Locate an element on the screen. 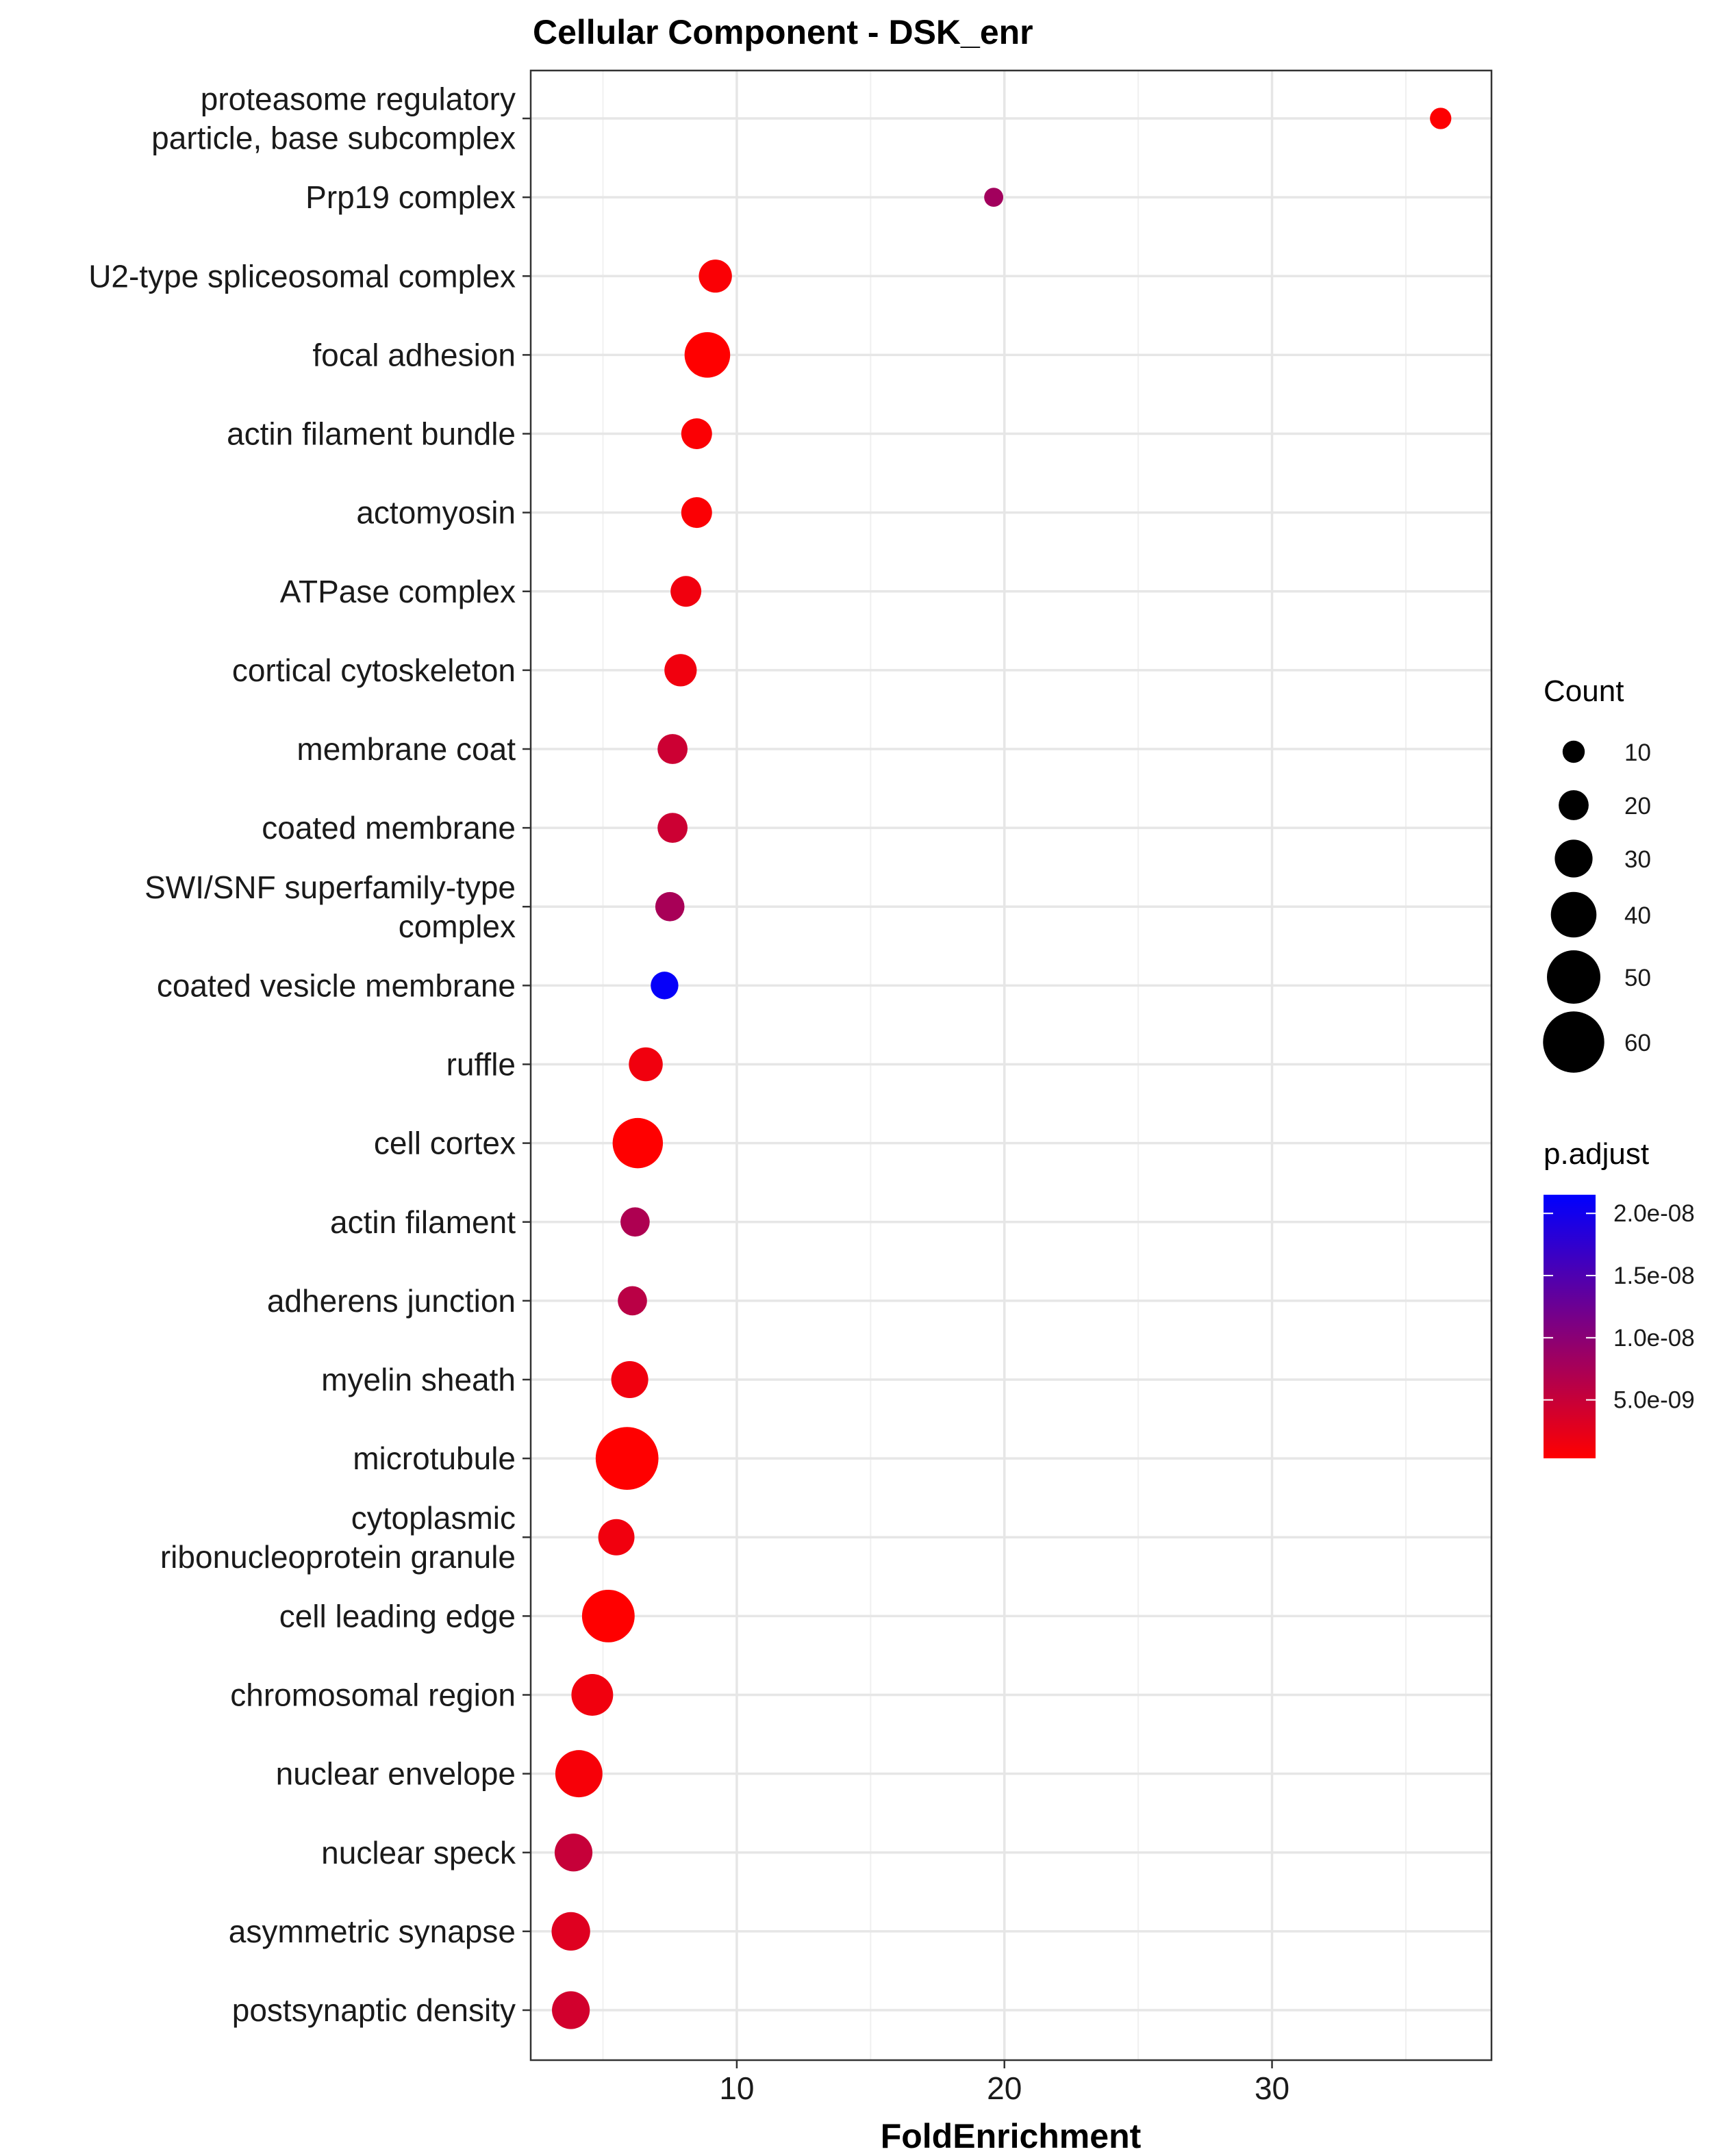  size-legend-label: 30 is located at coordinates (1637, 859).